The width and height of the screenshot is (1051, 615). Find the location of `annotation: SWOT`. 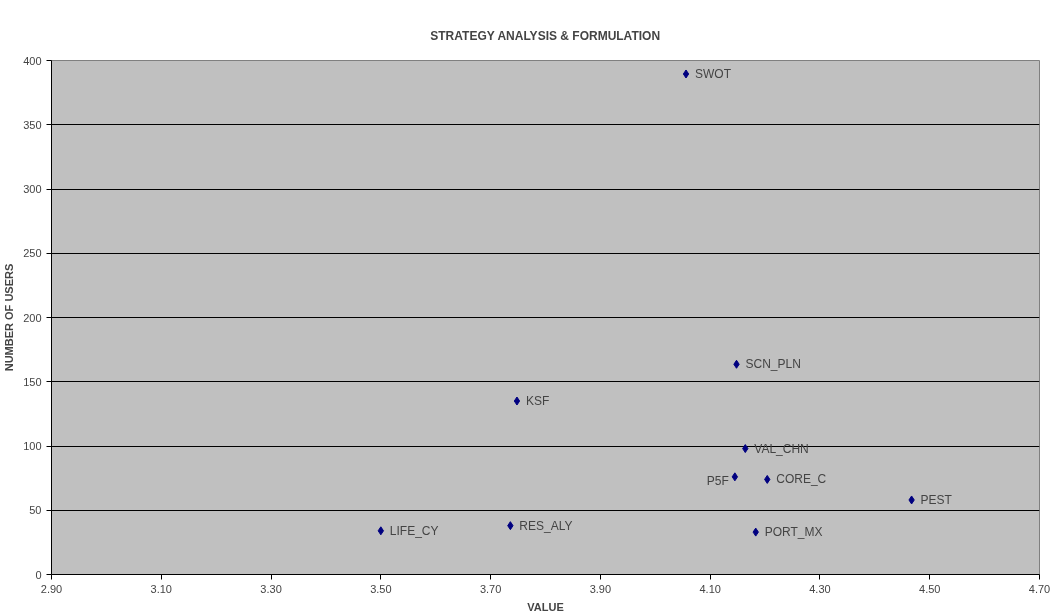

annotation: SWOT is located at coordinates (713, 73).